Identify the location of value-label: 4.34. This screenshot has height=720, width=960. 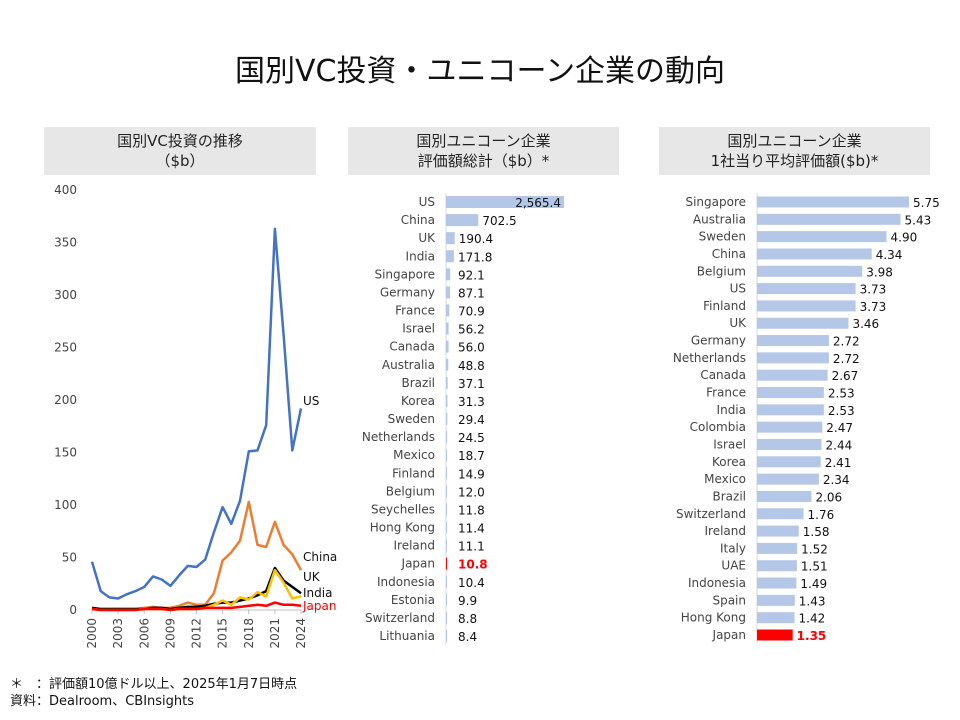
(889, 255).